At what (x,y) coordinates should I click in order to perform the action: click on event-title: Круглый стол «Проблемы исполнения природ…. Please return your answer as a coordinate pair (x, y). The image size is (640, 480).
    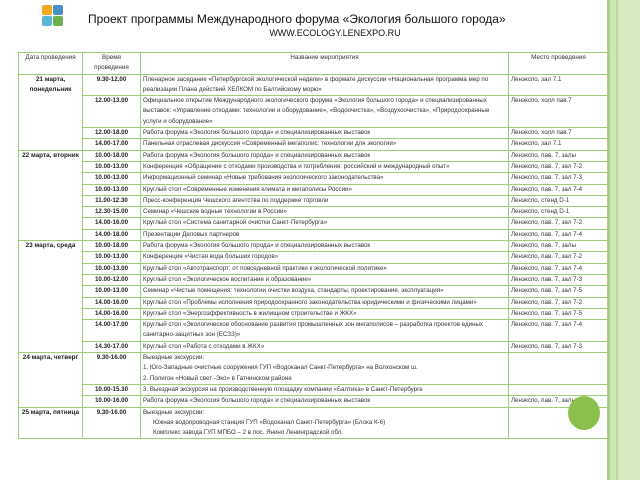
    Looking at the image, I should click on (310, 302).